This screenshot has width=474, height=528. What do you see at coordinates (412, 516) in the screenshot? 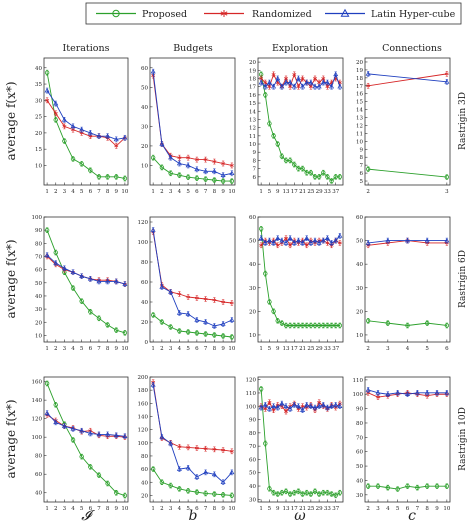
I see `x-axis-label-connections: c` at bounding box center [412, 516].